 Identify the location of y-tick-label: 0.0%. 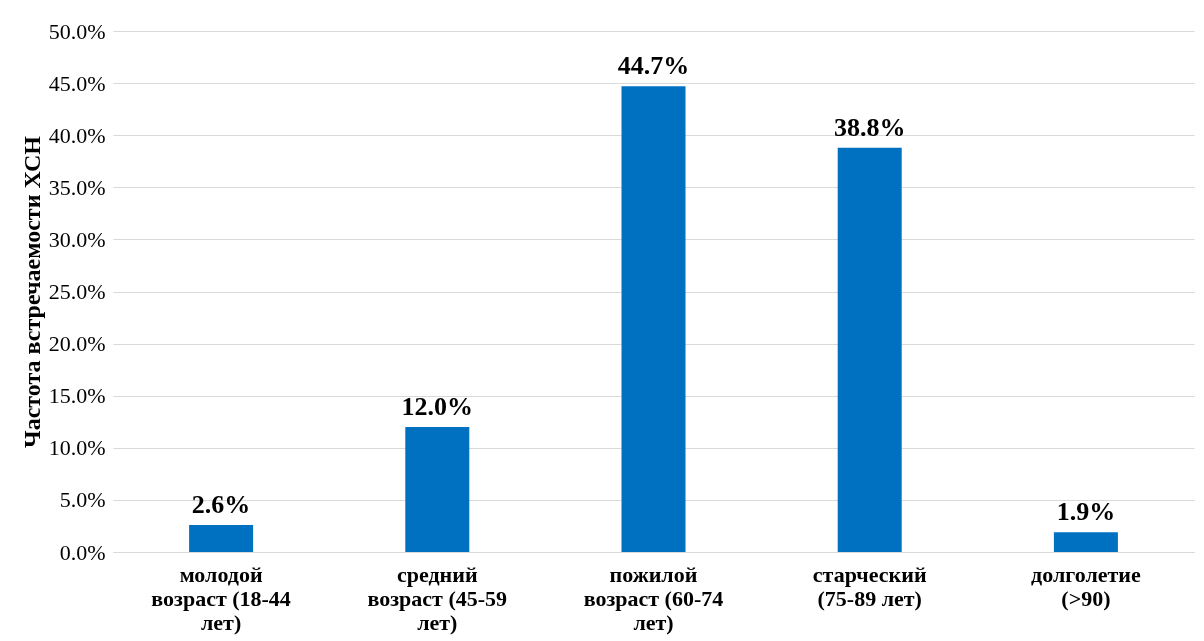
(82, 552).